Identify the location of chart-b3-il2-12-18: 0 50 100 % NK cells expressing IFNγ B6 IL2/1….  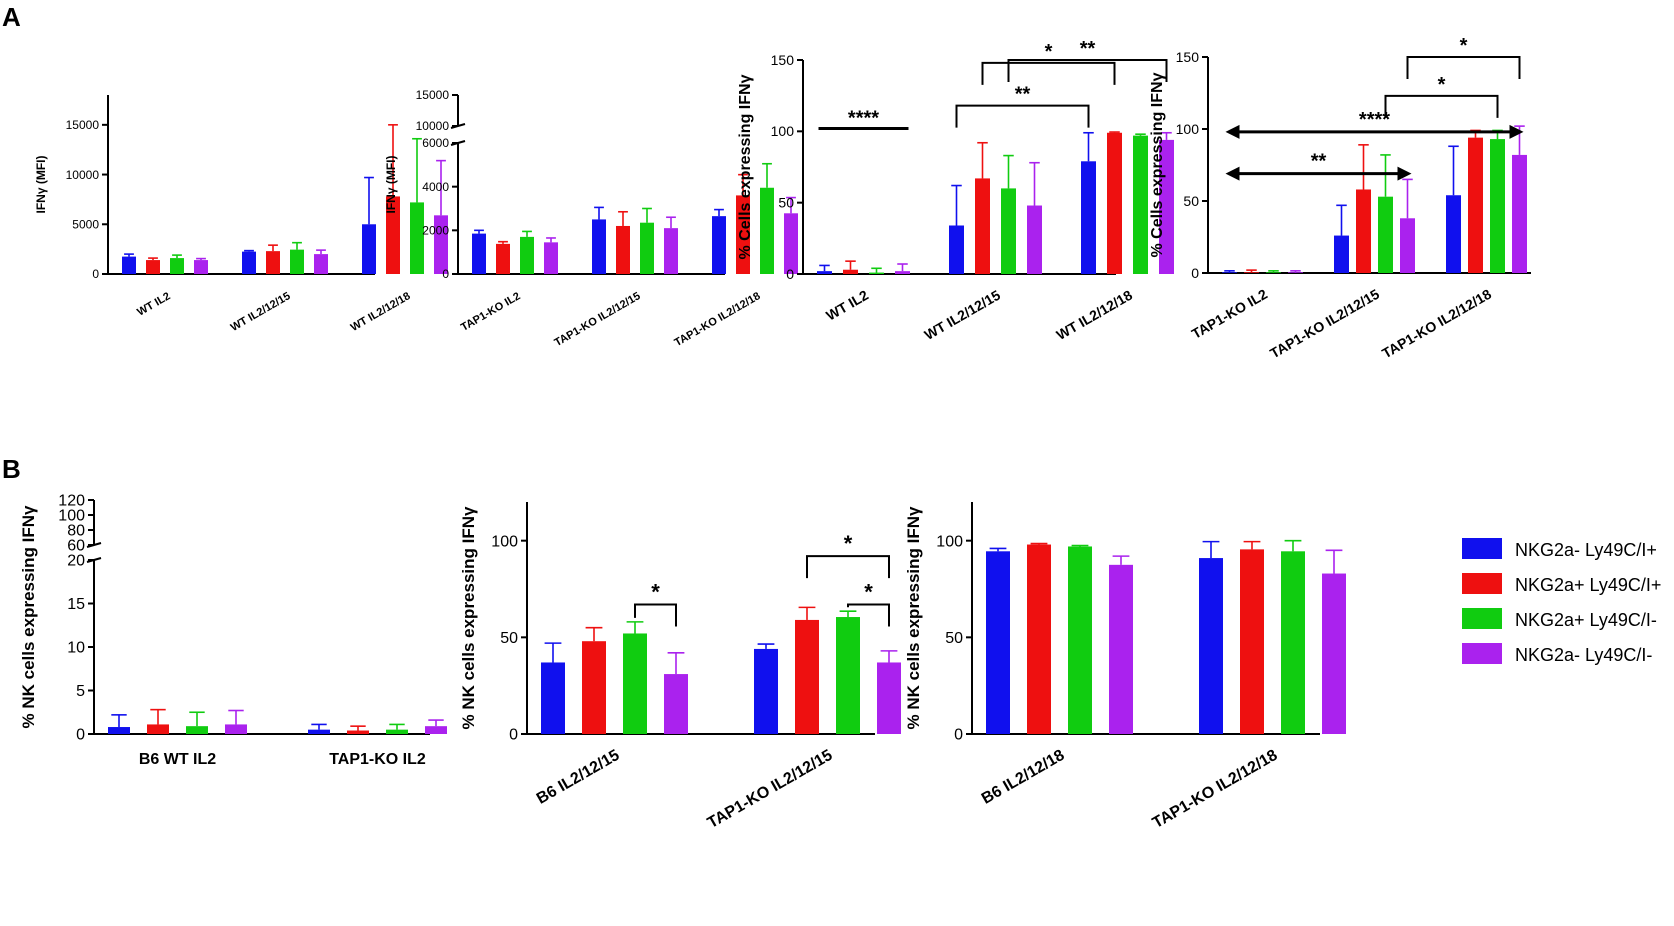
(1125, 667).